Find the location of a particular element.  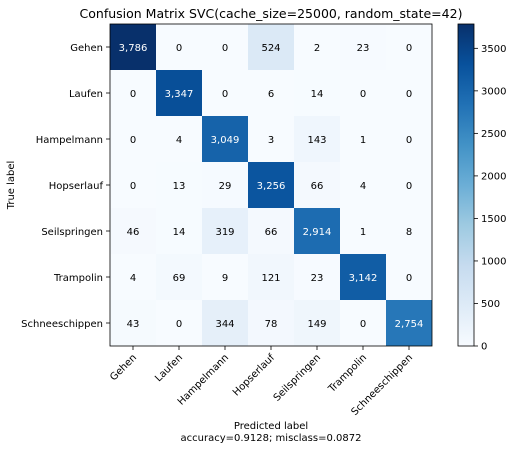

y-tick-label: Hampelmann is located at coordinates (69, 140).